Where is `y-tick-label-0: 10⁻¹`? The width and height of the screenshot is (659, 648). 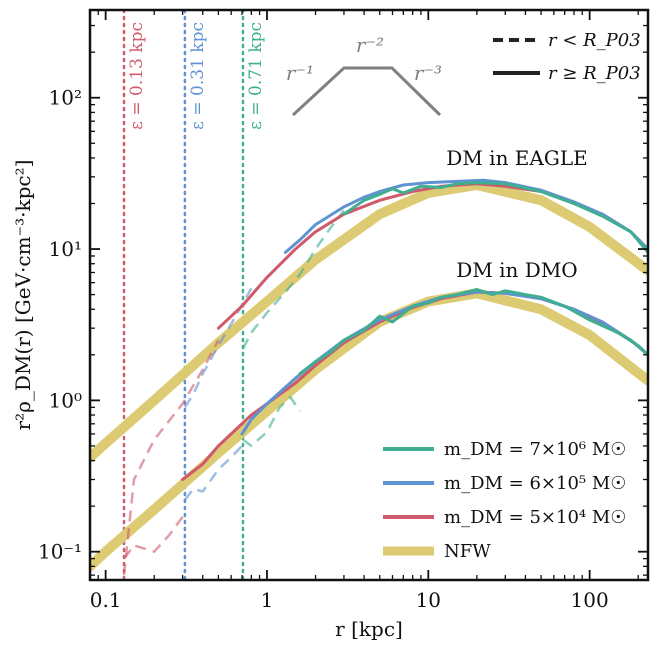 y-tick-label-0: 10⁻¹ is located at coordinates (60, 552).